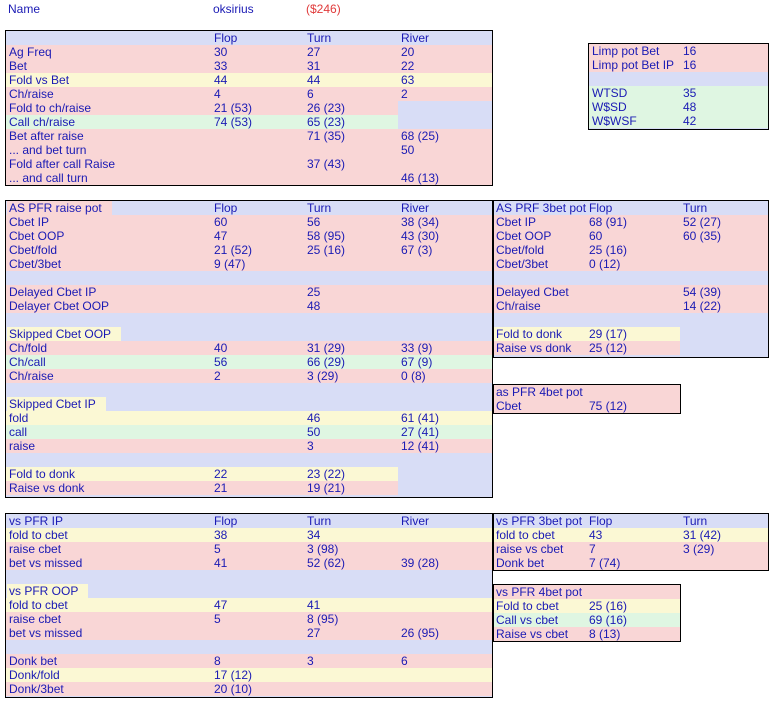  Describe the element at coordinates (601, 521) in the screenshot. I see `vs_3bet-col-1: Flop` at that location.